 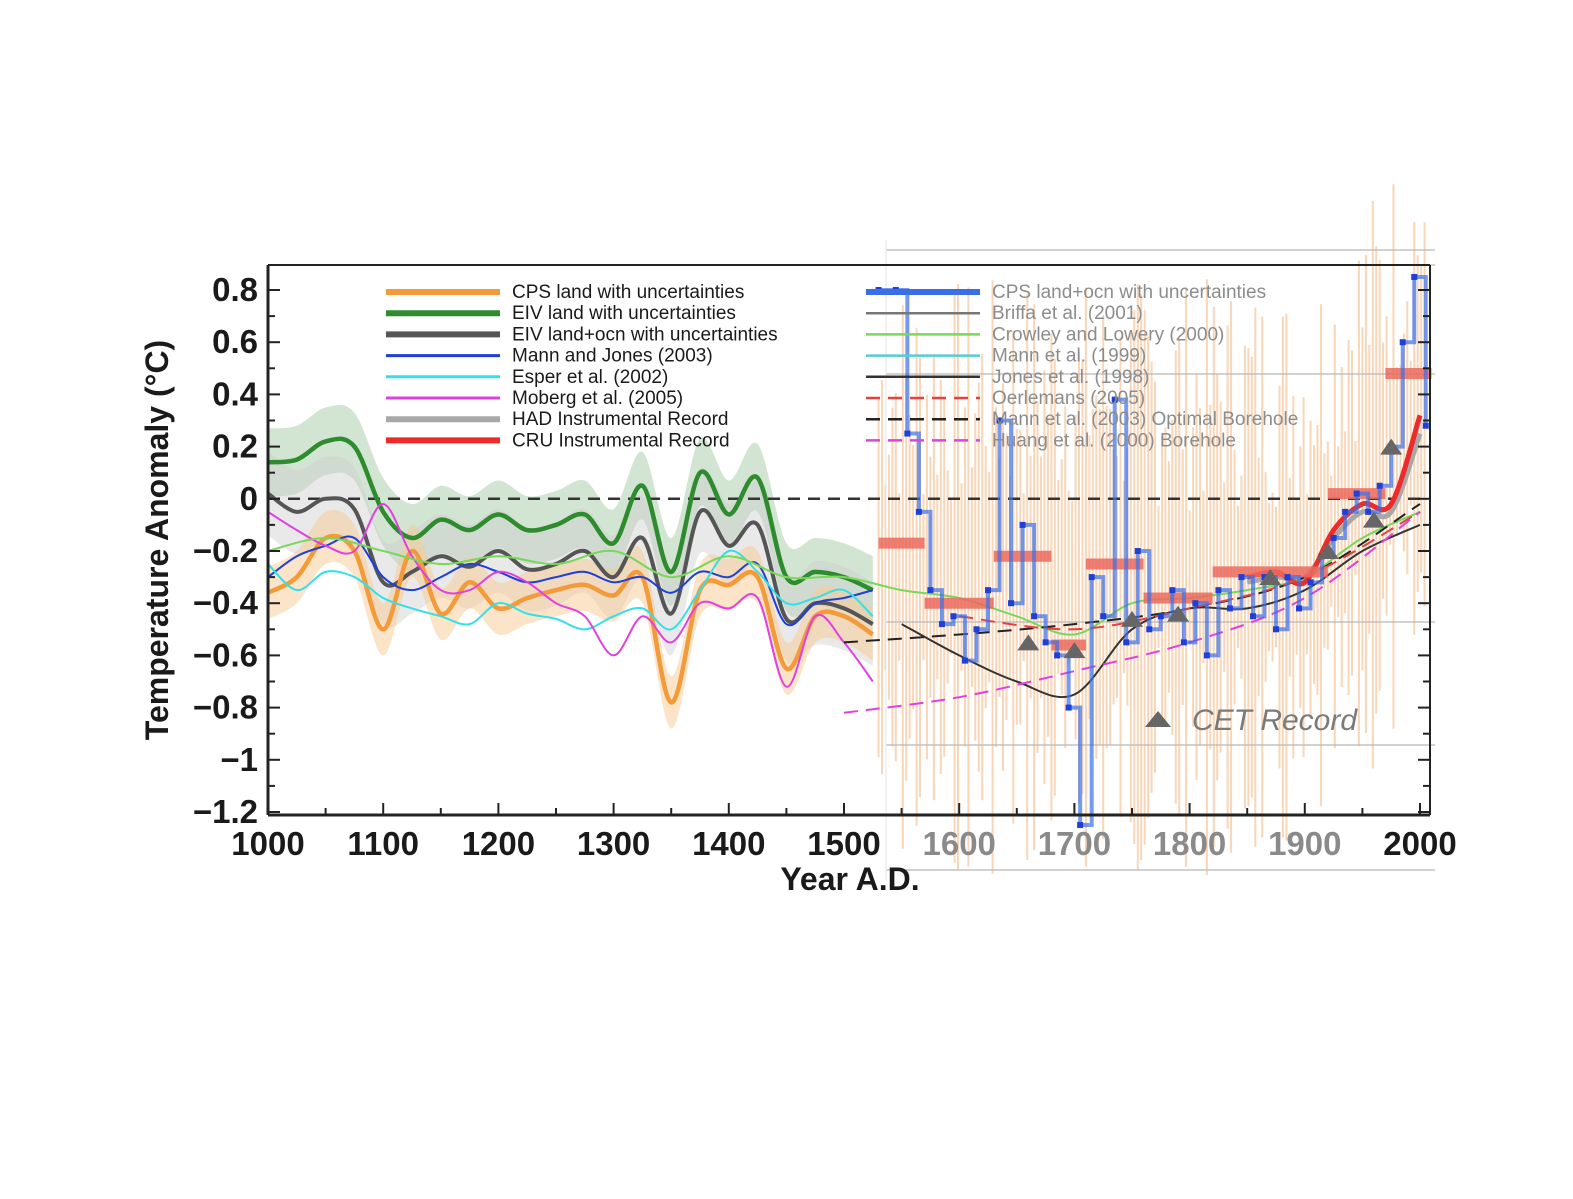 I want to click on x-tick-label: 1600, so click(x=958, y=843).